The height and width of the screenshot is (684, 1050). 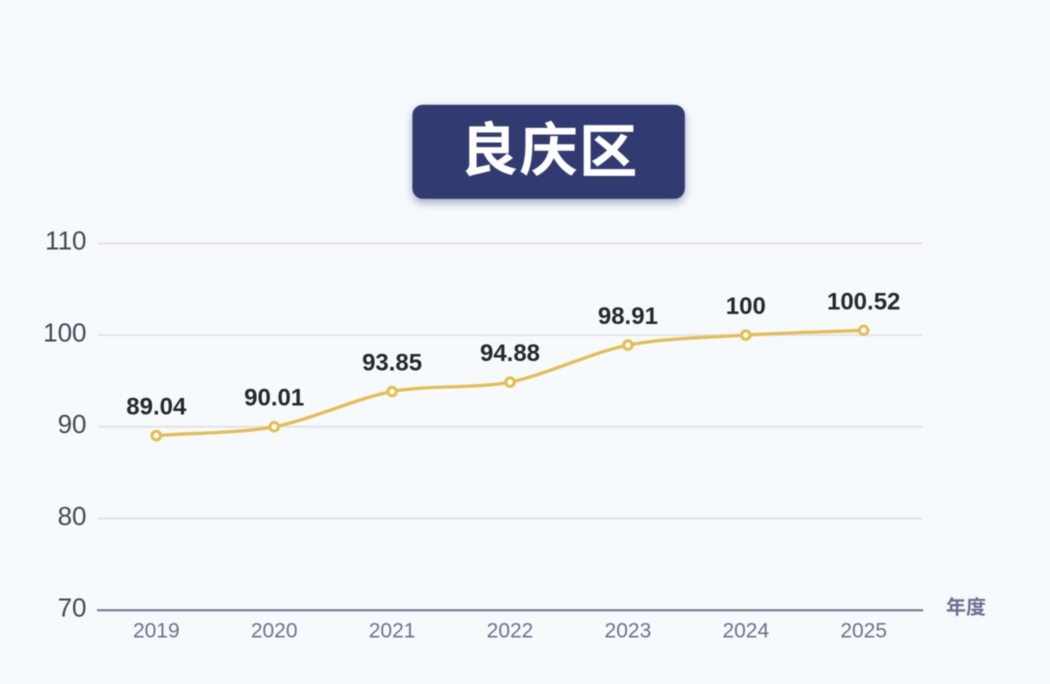 I want to click on svg-text: 110, so click(x=65, y=241).